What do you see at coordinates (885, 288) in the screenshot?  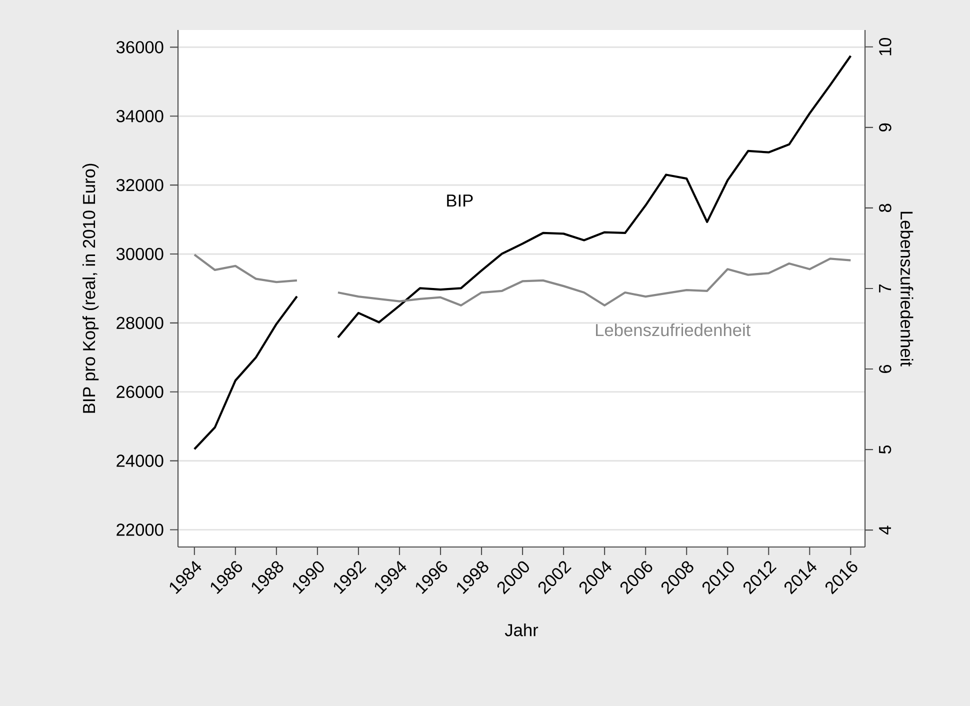 I see `y2-tick-label: 7` at bounding box center [885, 288].